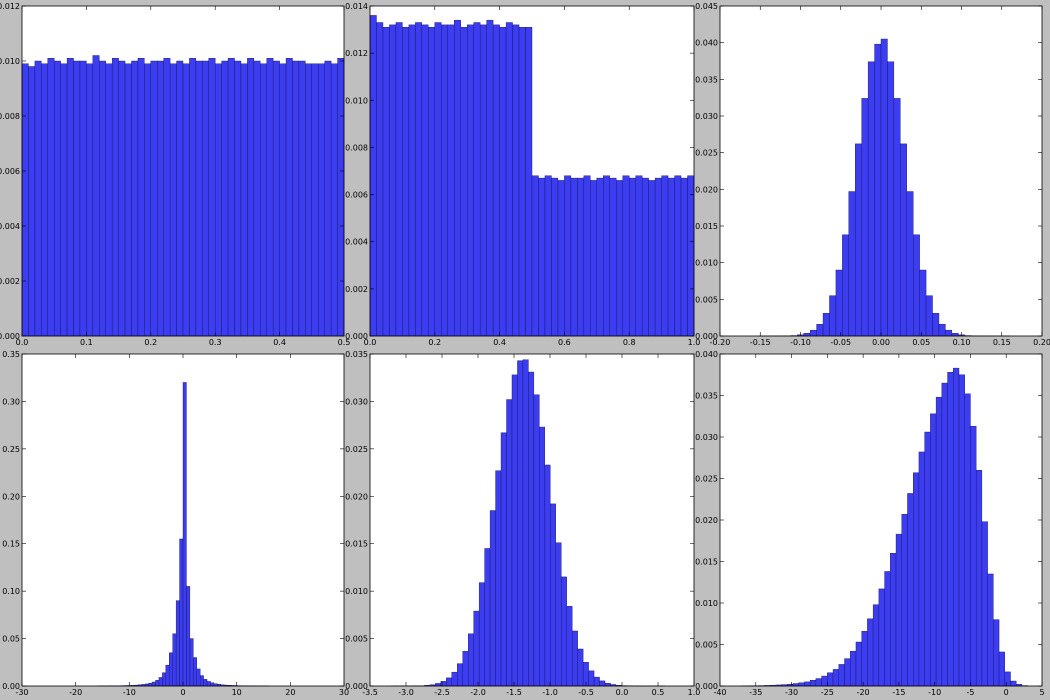 The height and width of the screenshot is (700, 1050). I want to click on x-tick-label: -0.15, so click(760, 342).